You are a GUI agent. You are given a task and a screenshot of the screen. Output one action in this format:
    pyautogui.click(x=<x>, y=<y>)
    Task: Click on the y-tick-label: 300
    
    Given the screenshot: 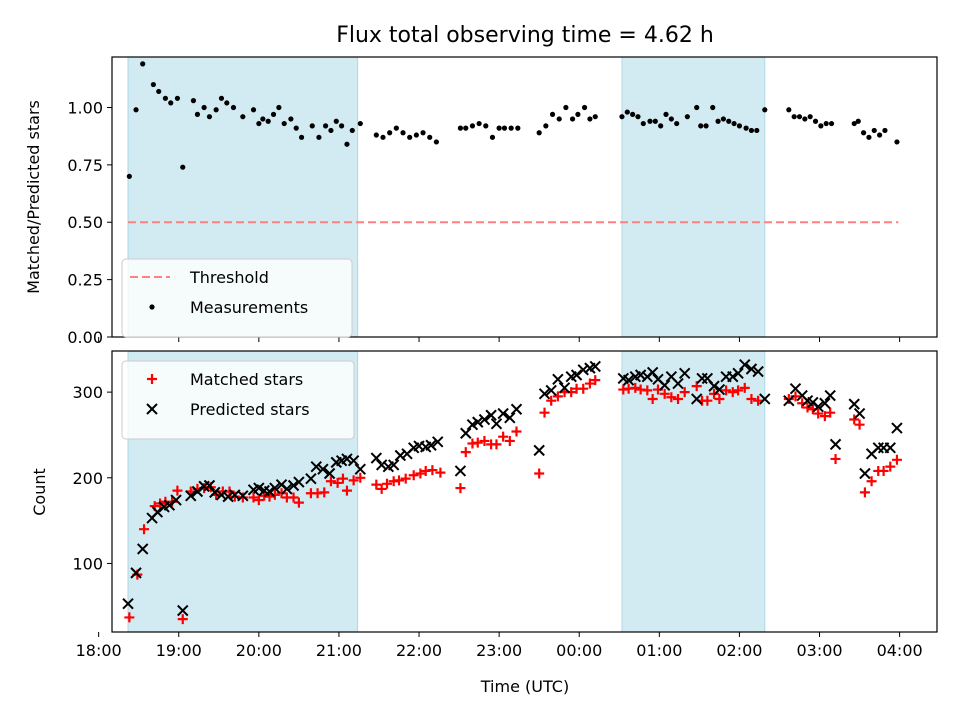 What is the action you would take?
    pyautogui.click(x=87, y=392)
    